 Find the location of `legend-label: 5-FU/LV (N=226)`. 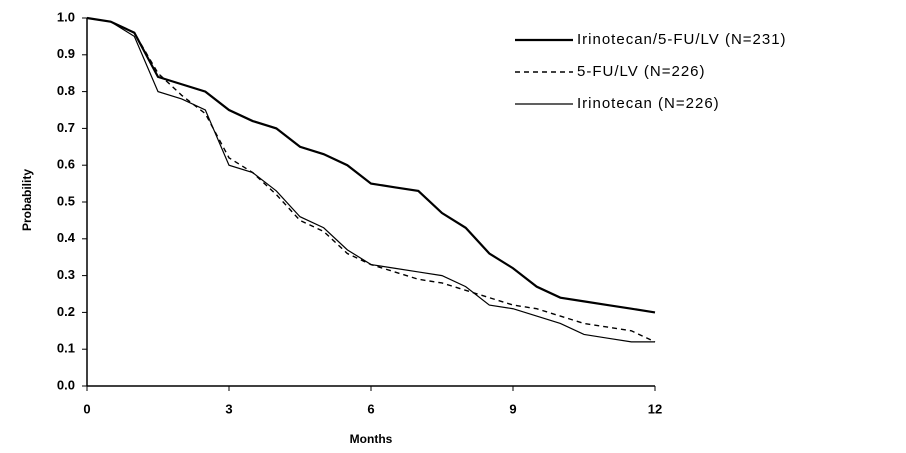

legend-label: 5-FU/LV (N=226) is located at coordinates (641, 71).